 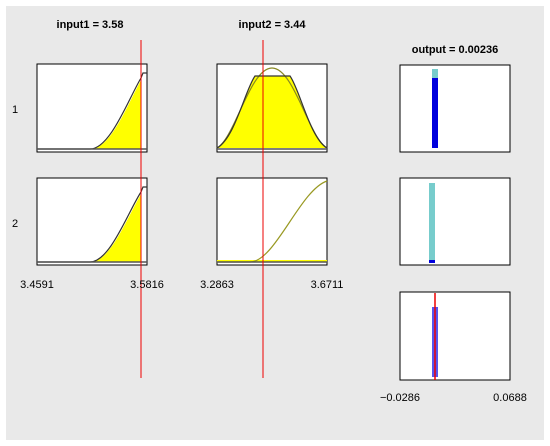 I want to click on range-label: 3.5816, so click(x=147, y=285).